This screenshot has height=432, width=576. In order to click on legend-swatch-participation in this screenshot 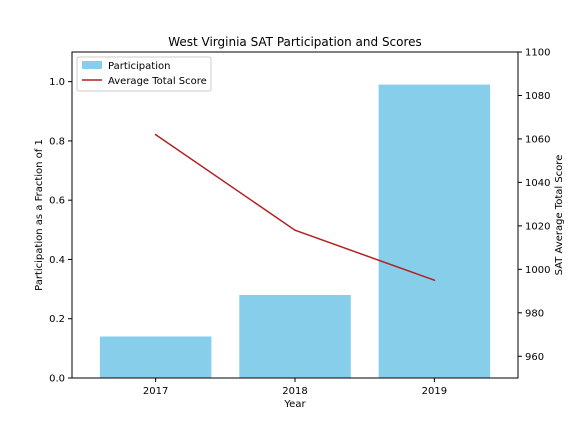, I will do `click(92, 65)`.